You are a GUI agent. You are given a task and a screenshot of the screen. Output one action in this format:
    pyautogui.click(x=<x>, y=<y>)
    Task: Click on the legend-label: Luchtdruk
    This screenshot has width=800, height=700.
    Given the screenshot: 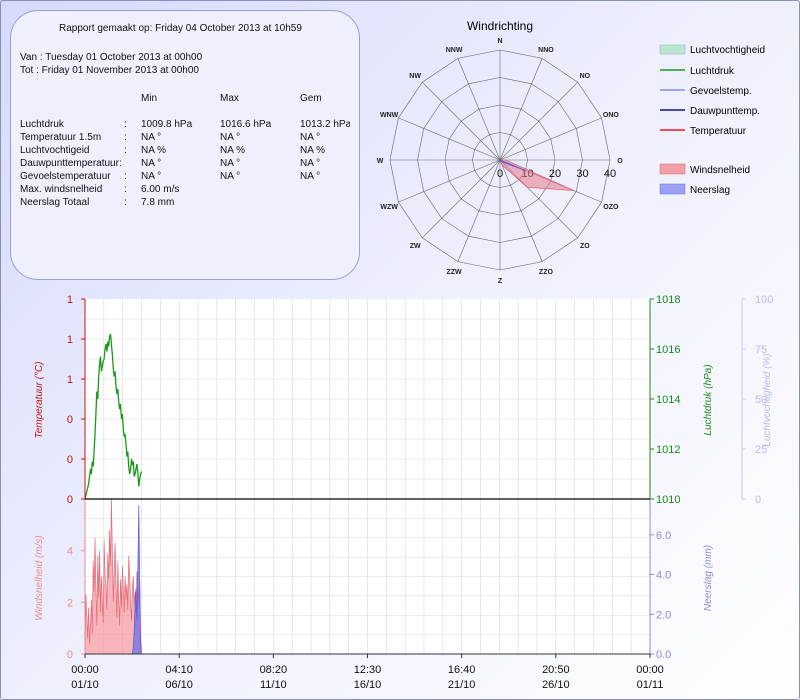 What is the action you would take?
    pyautogui.click(x=712, y=71)
    